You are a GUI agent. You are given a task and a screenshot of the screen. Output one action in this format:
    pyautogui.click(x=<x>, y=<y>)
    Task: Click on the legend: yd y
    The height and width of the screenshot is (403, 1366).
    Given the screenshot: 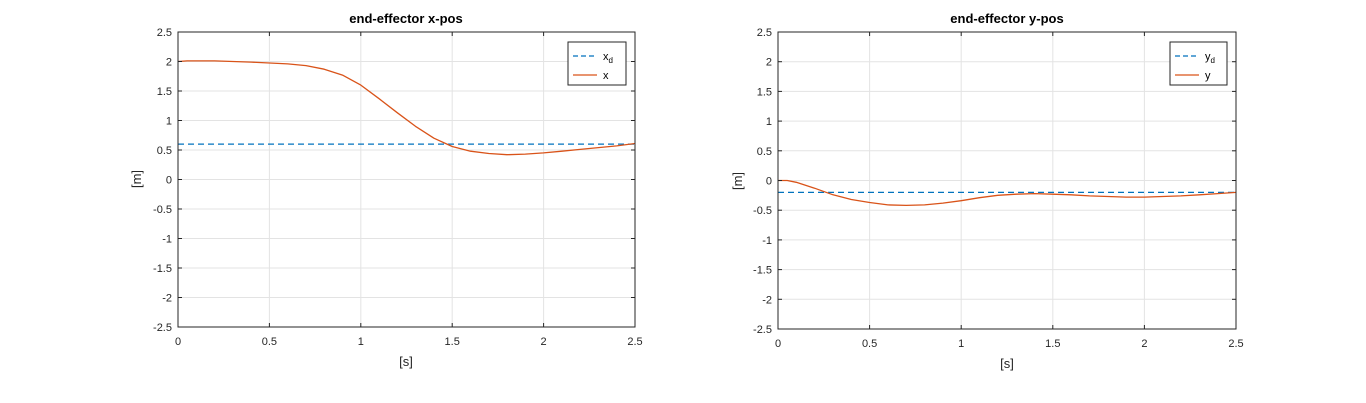 What is the action you would take?
    pyautogui.click(x=1198, y=63)
    